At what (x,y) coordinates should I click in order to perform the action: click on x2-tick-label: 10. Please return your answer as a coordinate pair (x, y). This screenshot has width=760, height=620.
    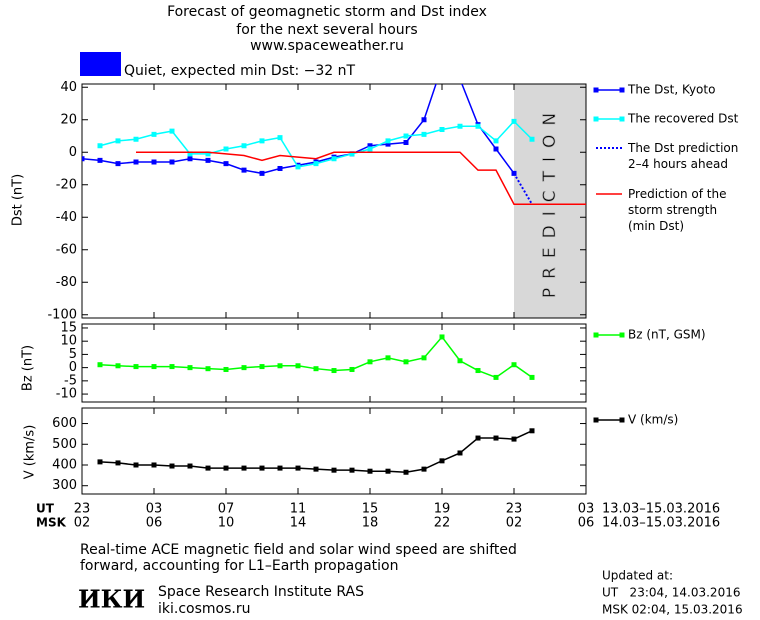
    Looking at the image, I should click on (226, 523).